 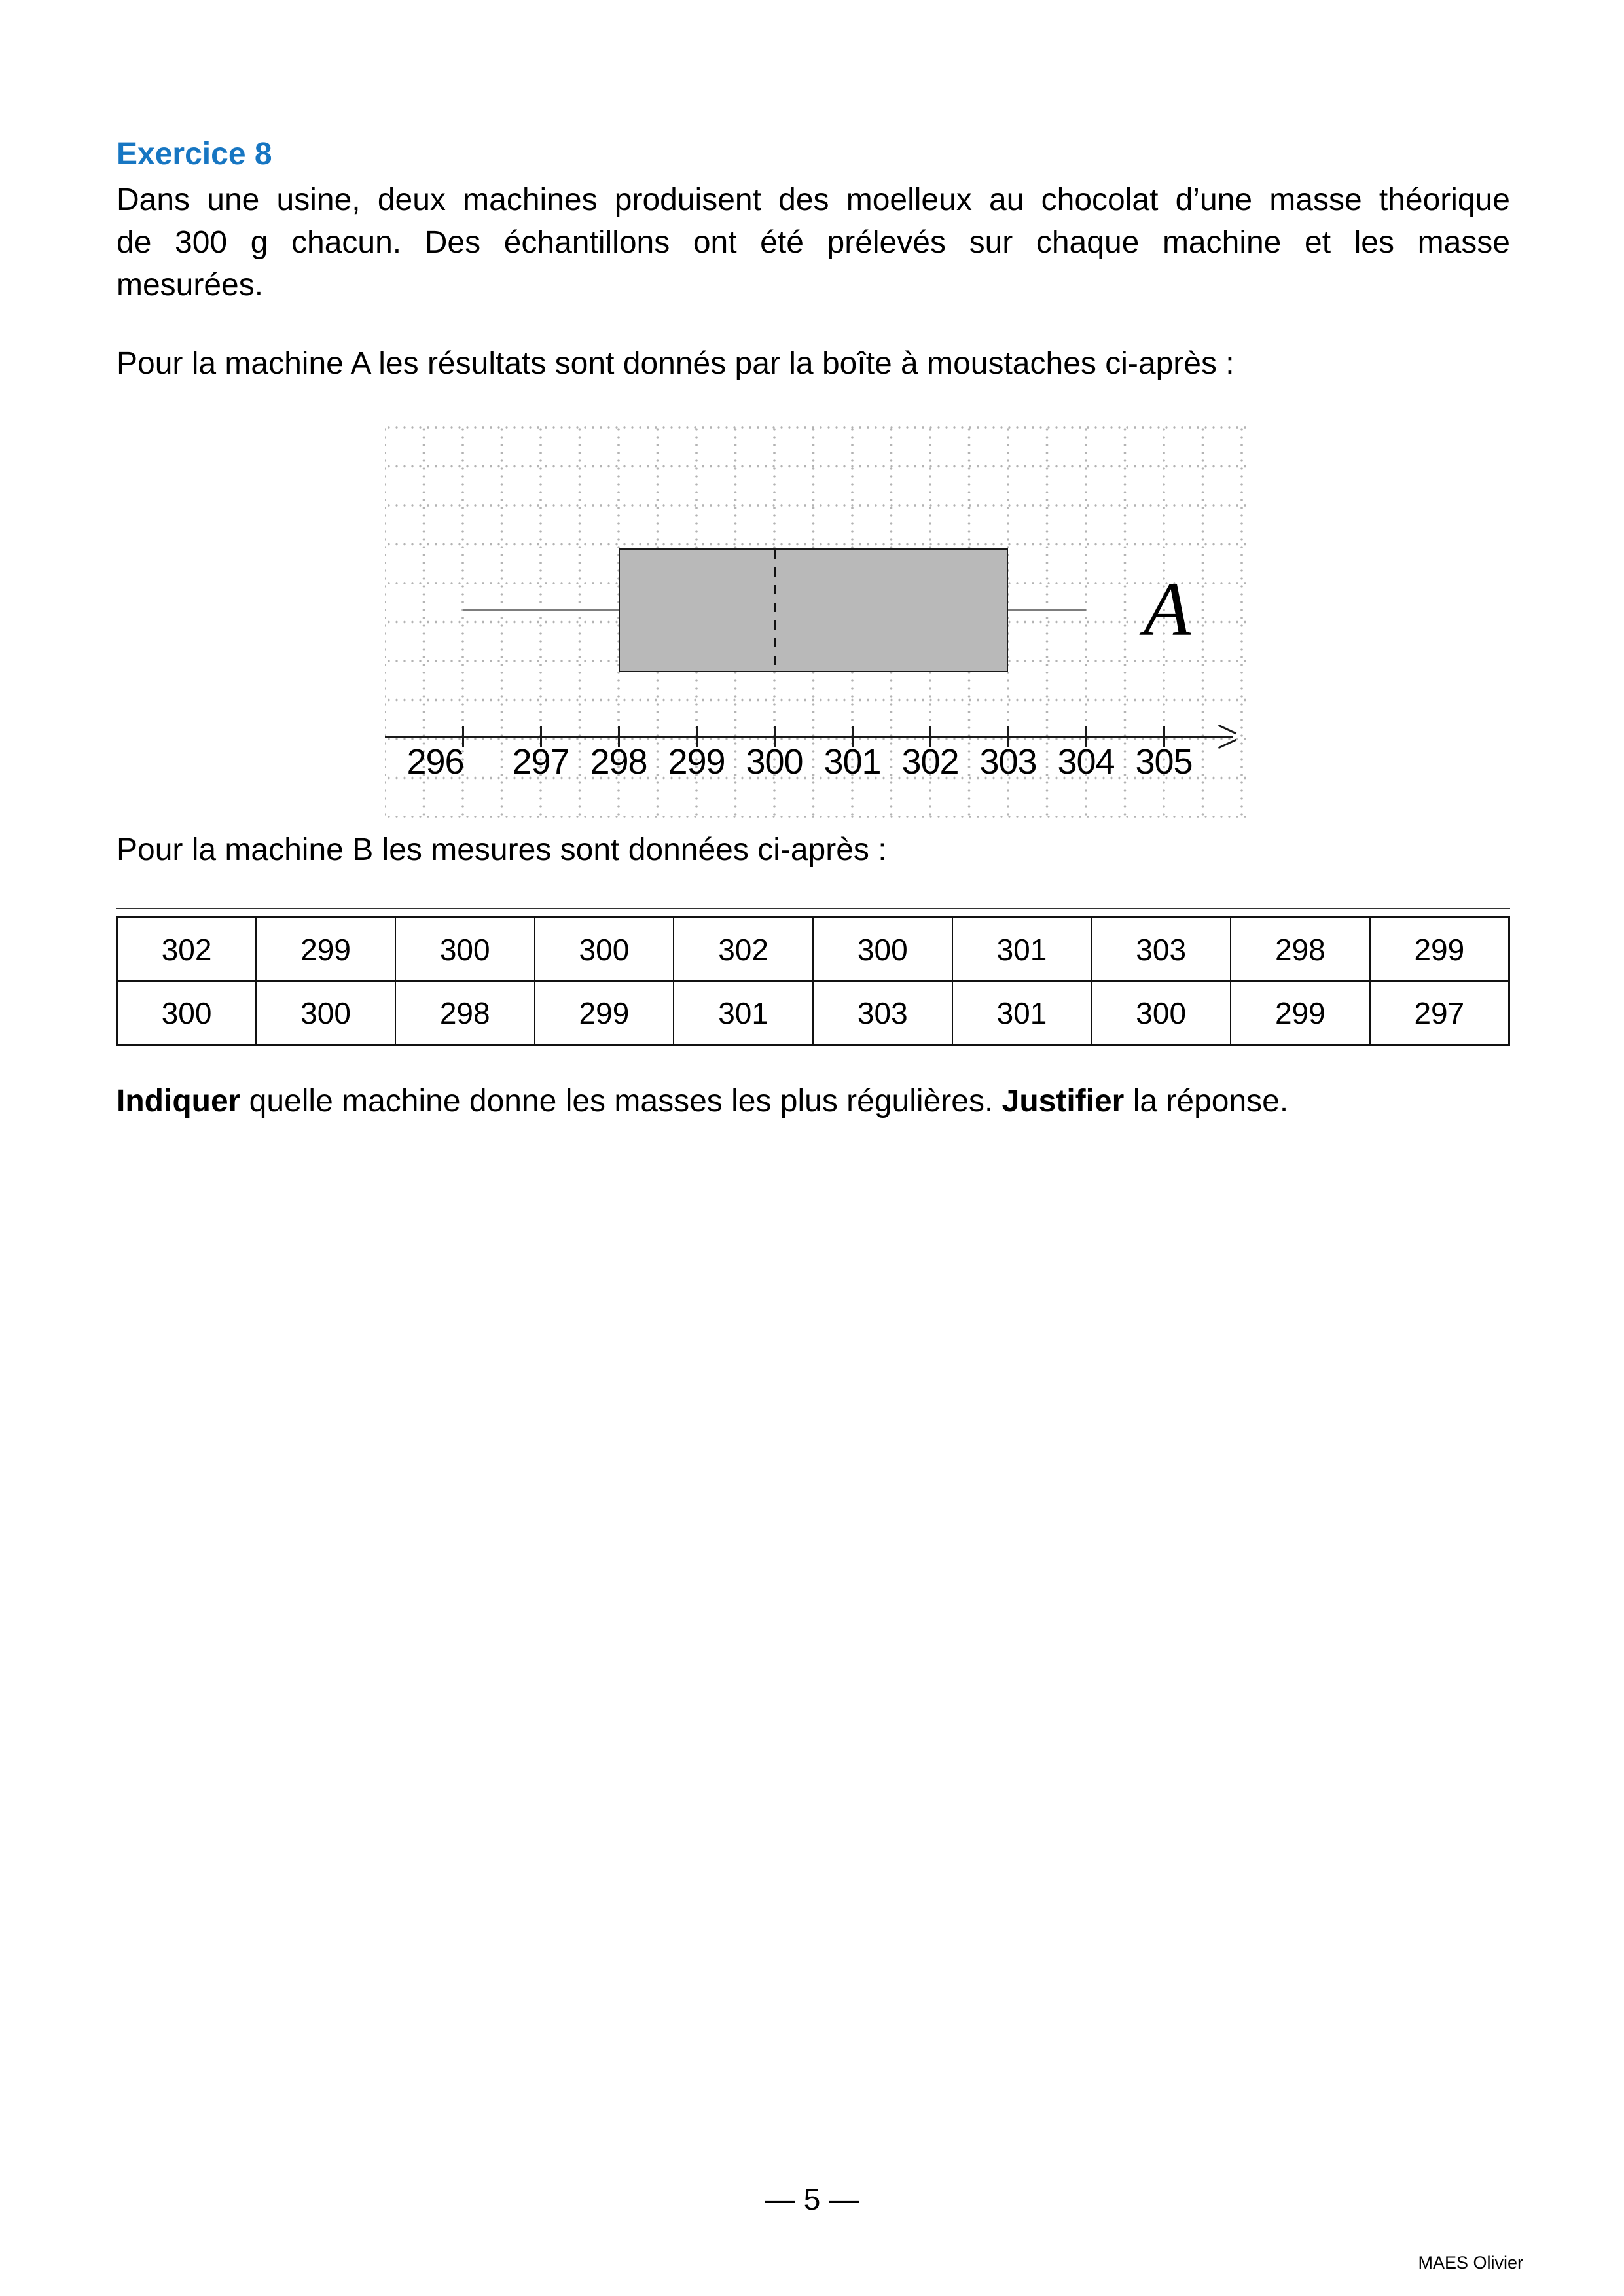 What do you see at coordinates (813, 610) in the screenshot?
I see `boxplot-box` at bounding box center [813, 610].